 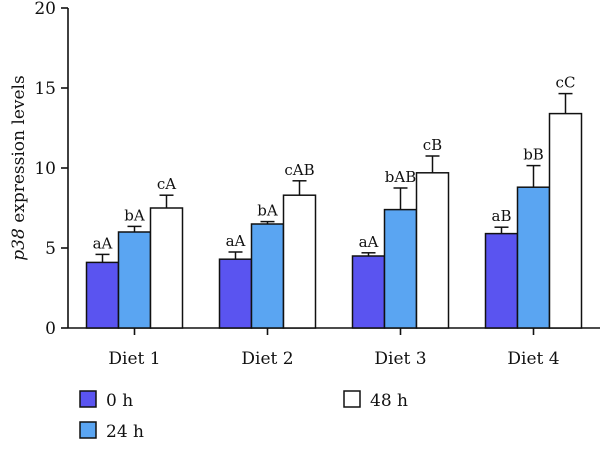 What do you see at coordinates (50, 249) in the screenshot?
I see `y-tick-label: 5` at bounding box center [50, 249].